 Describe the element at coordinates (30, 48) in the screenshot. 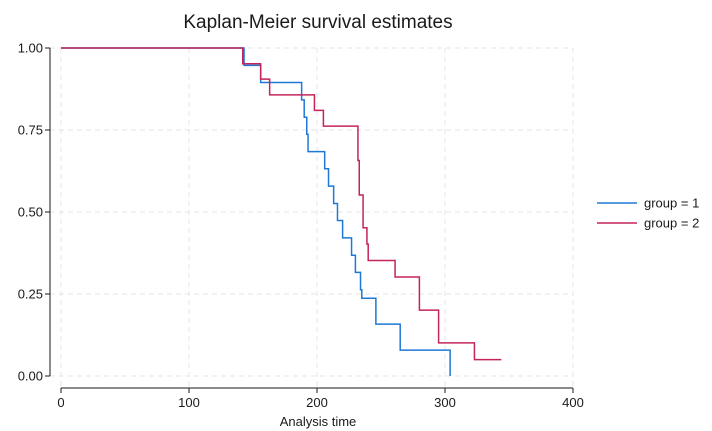

I see `y-tick-label: 1.00` at that location.